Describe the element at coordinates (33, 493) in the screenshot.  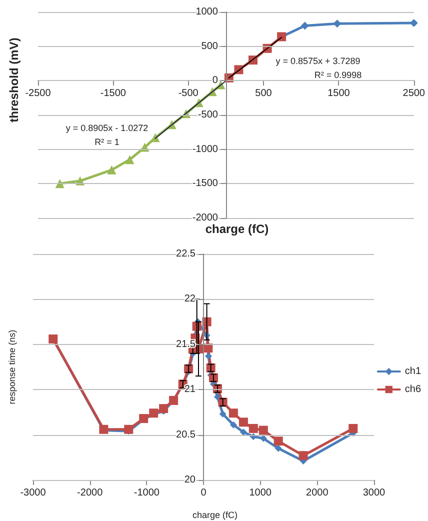
I see `x-tick-label: -3000` at that location.